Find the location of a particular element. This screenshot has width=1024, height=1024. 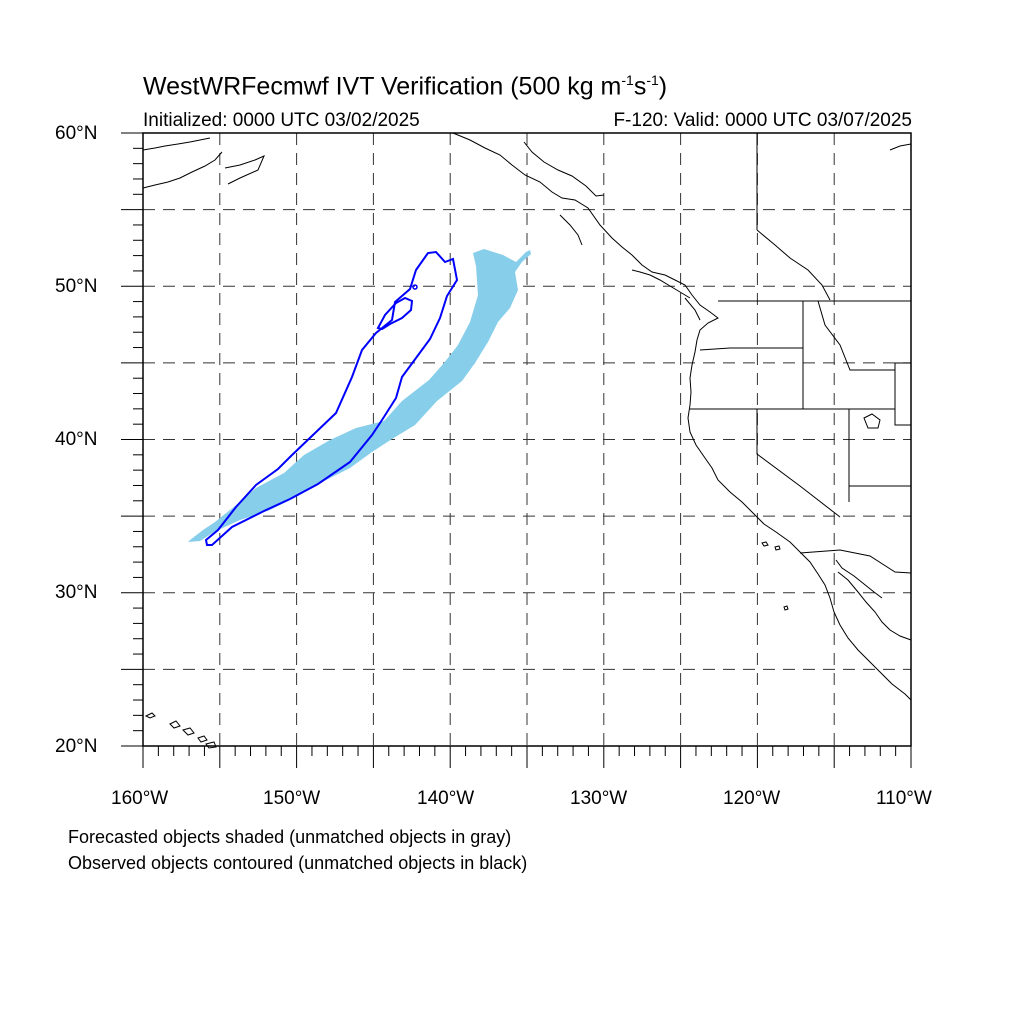

lon-label-120: 120°W is located at coordinates (752, 798).